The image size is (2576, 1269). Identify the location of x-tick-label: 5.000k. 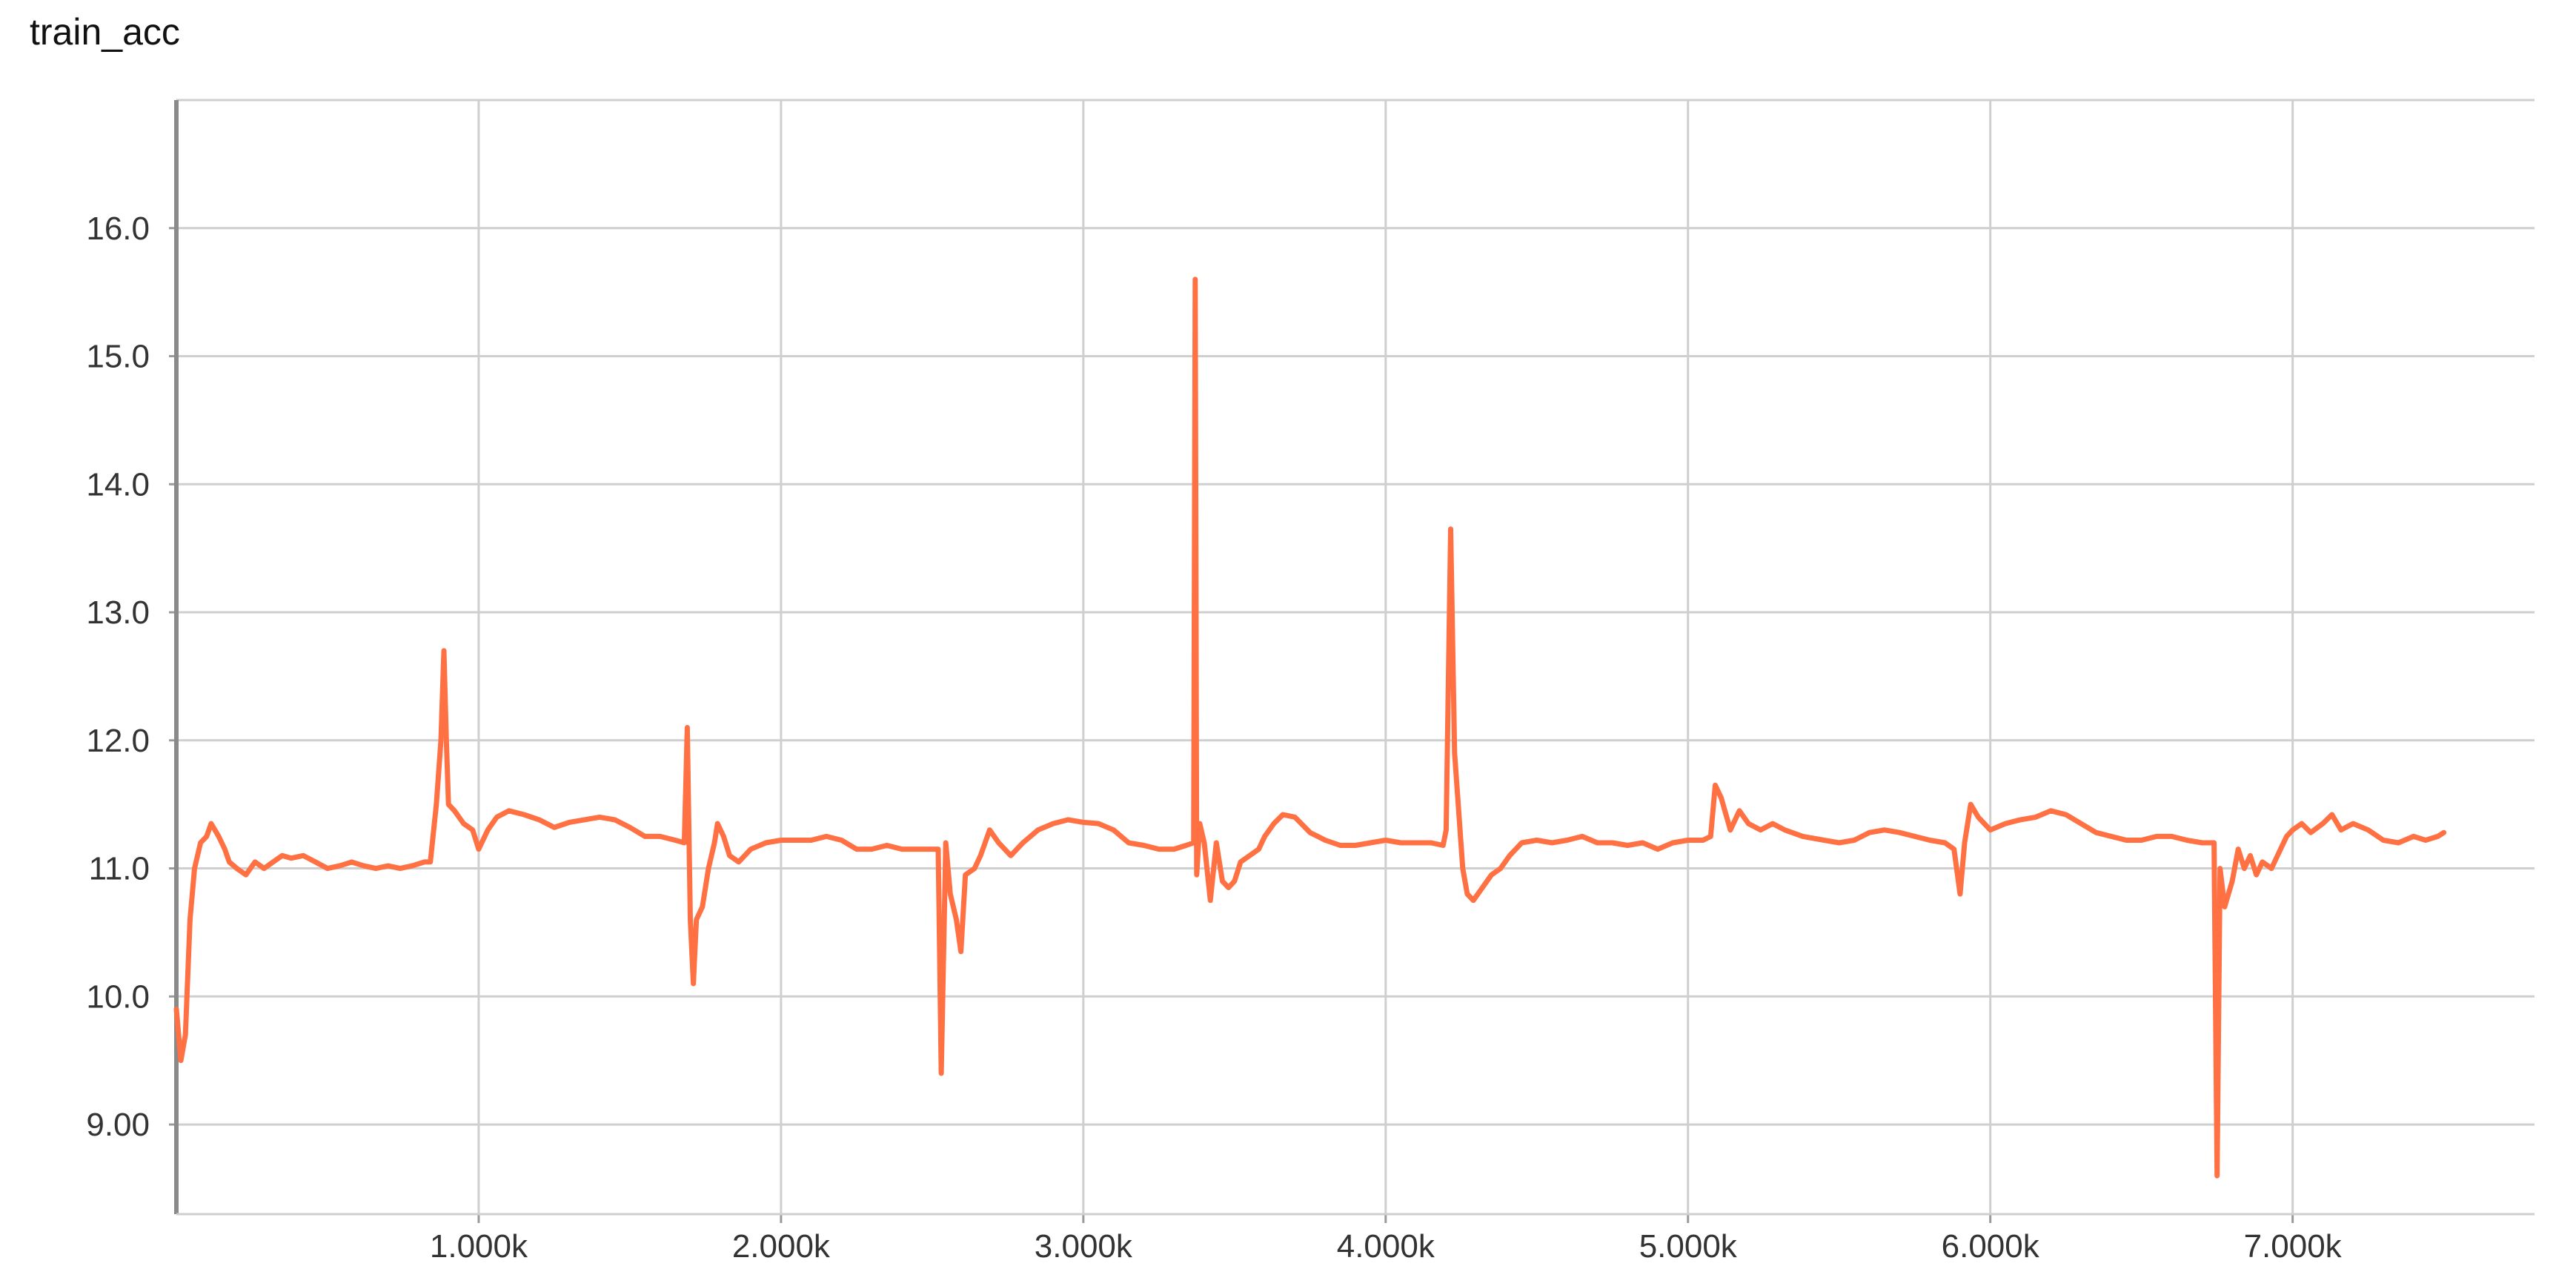
(1688, 1246).